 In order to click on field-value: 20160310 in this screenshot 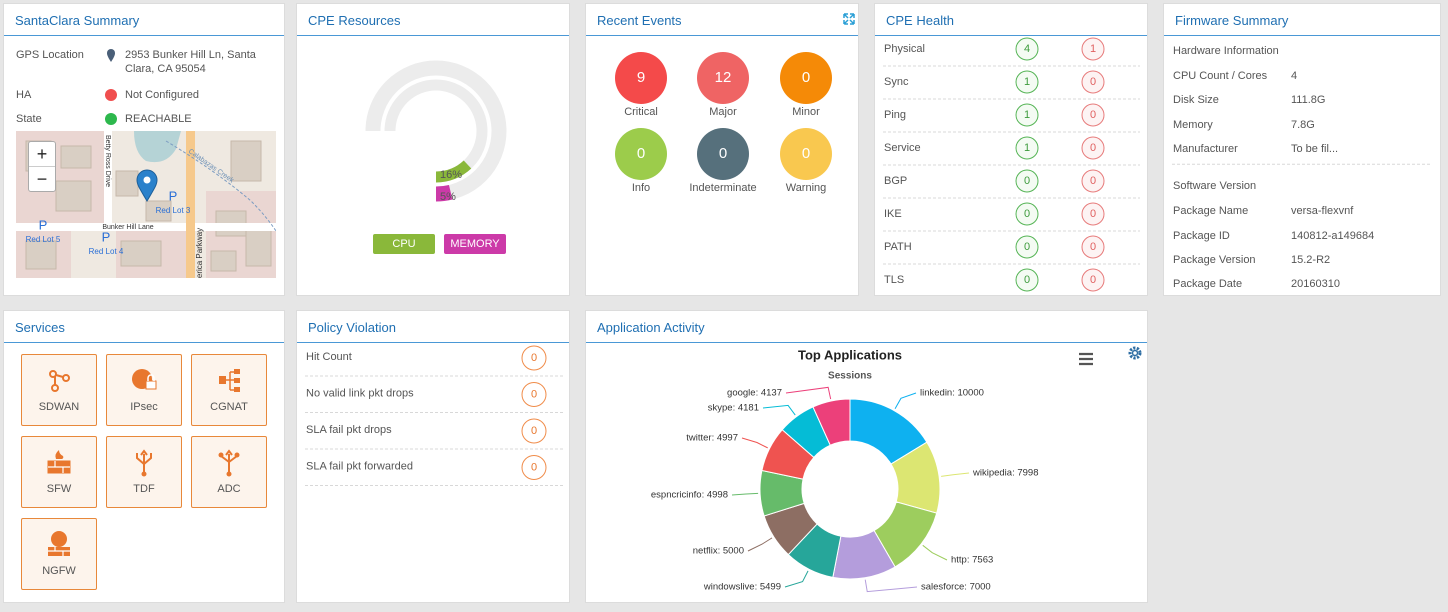, I will do `click(1315, 284)`.